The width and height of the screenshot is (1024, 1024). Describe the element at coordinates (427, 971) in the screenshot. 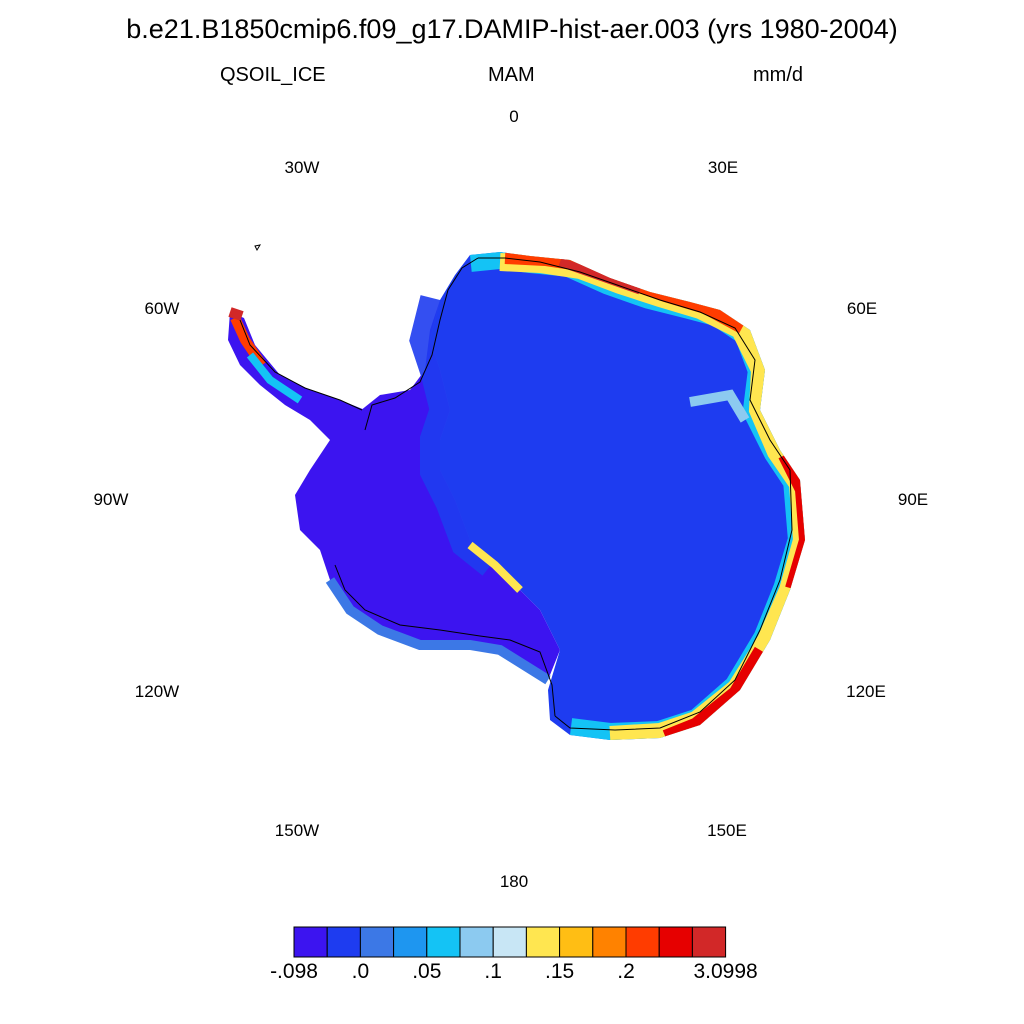

I see `colorbar-tick-label: .05` at that location.